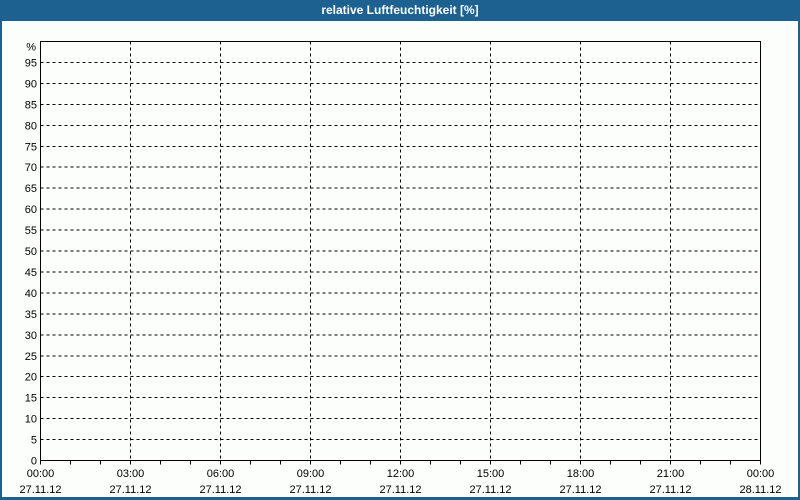 Image resolution: width=800 pixels, height=500 pixels. Describe the element at coordinates (311, 474) in the screenshot. I see `x-time-label: 09:00` at that location.